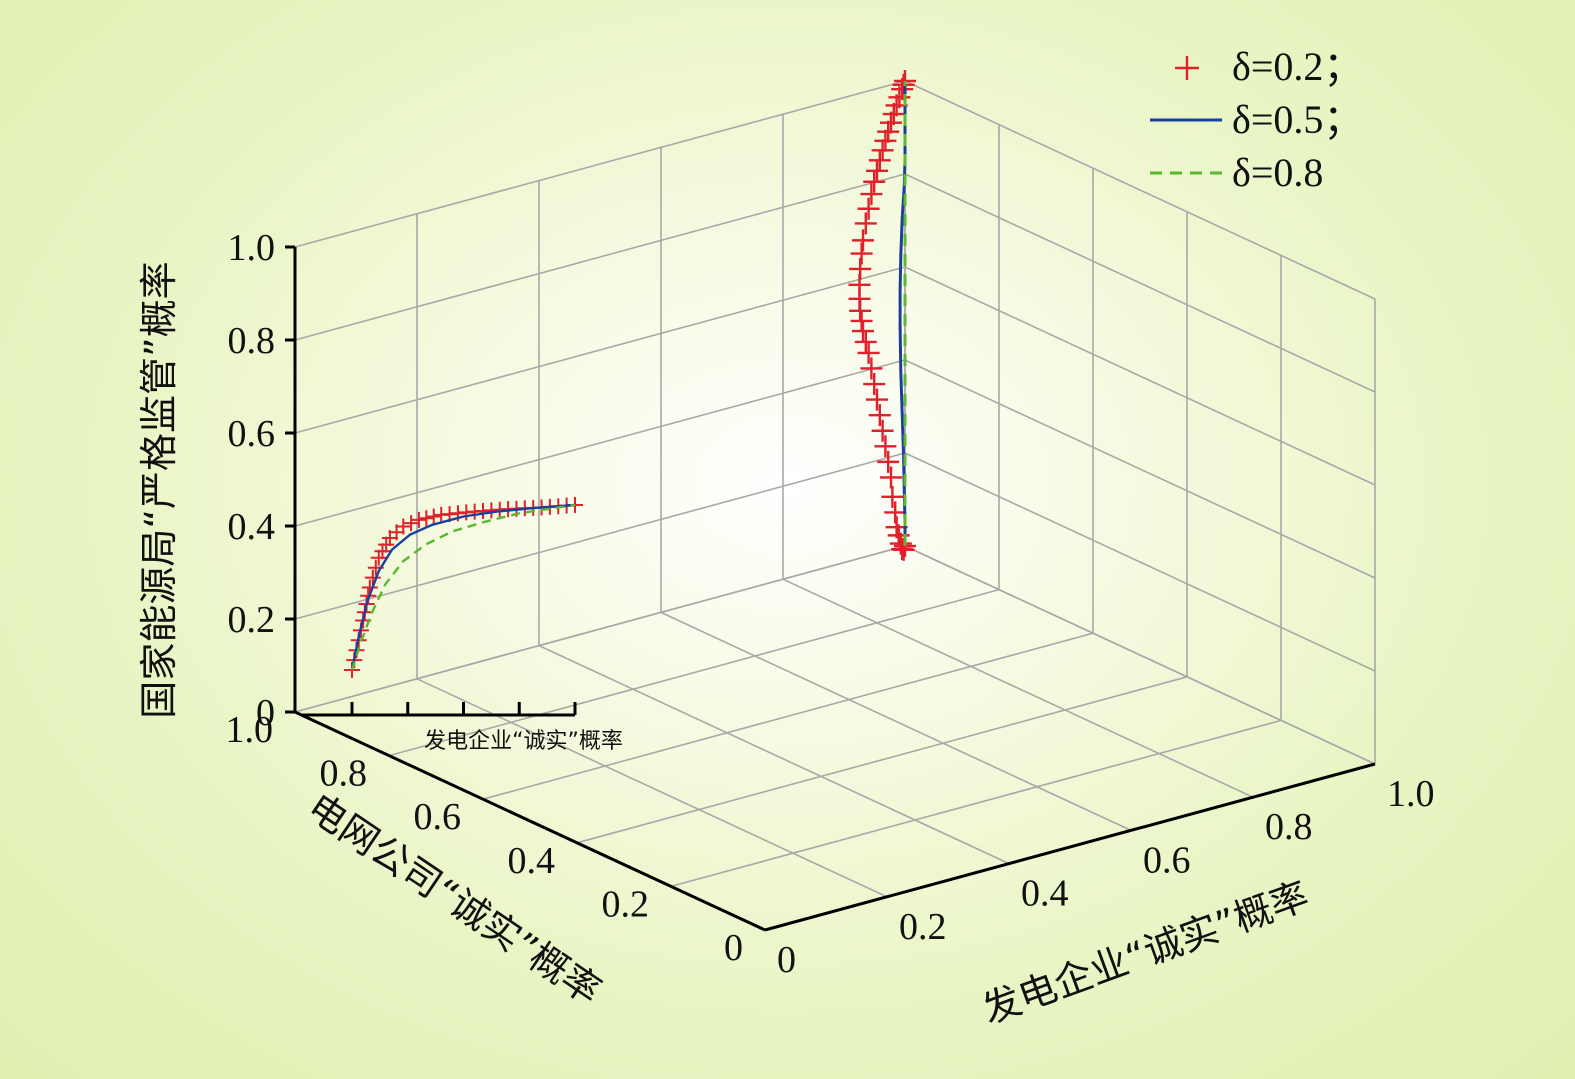 This screenshot has height=1079, width=1575. Describe the element at coordinates (252, 620) in the screenshot. I see `z-tick-label: 0.2` at that location.